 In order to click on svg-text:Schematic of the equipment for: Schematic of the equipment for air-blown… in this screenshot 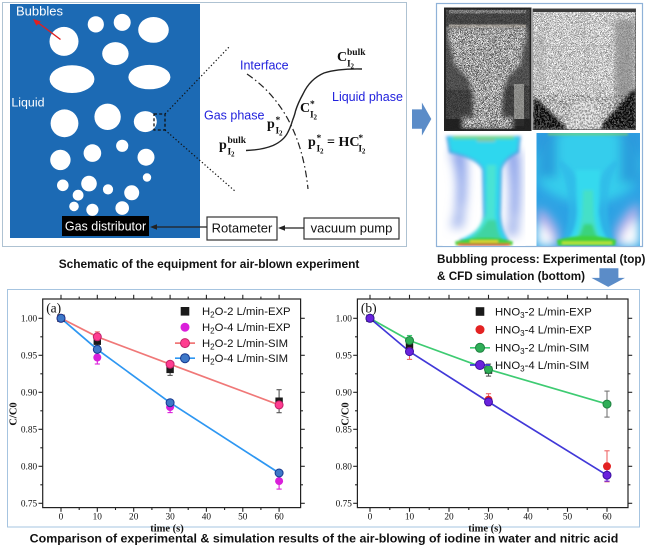, I will do `click(209, 264)`.